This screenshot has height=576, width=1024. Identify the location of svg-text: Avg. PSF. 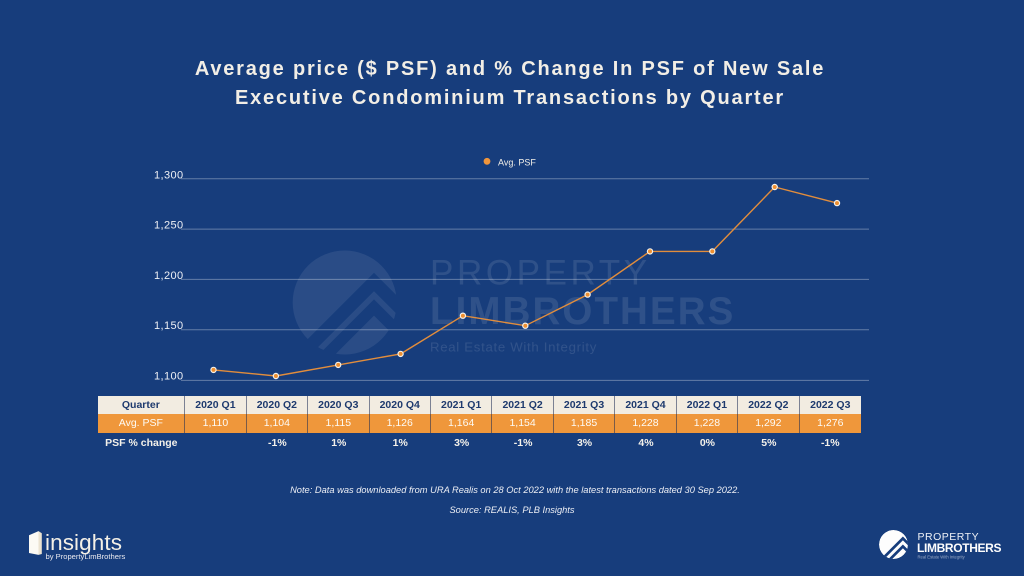
(517, 162).